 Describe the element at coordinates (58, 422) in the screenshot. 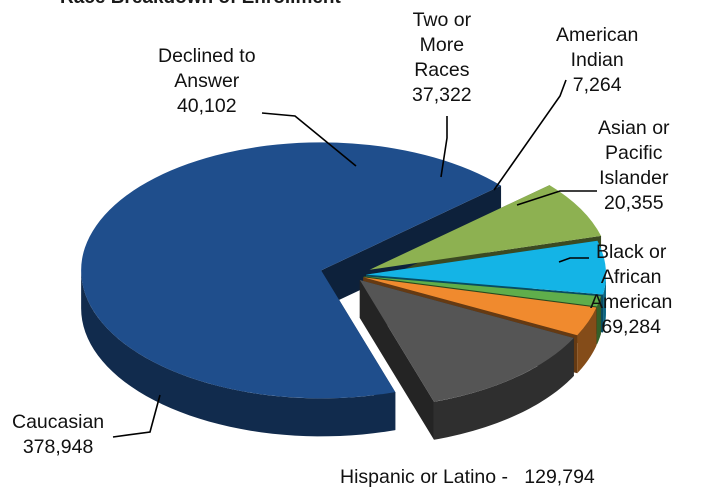

I see `label-line: Caucasian` at that location.